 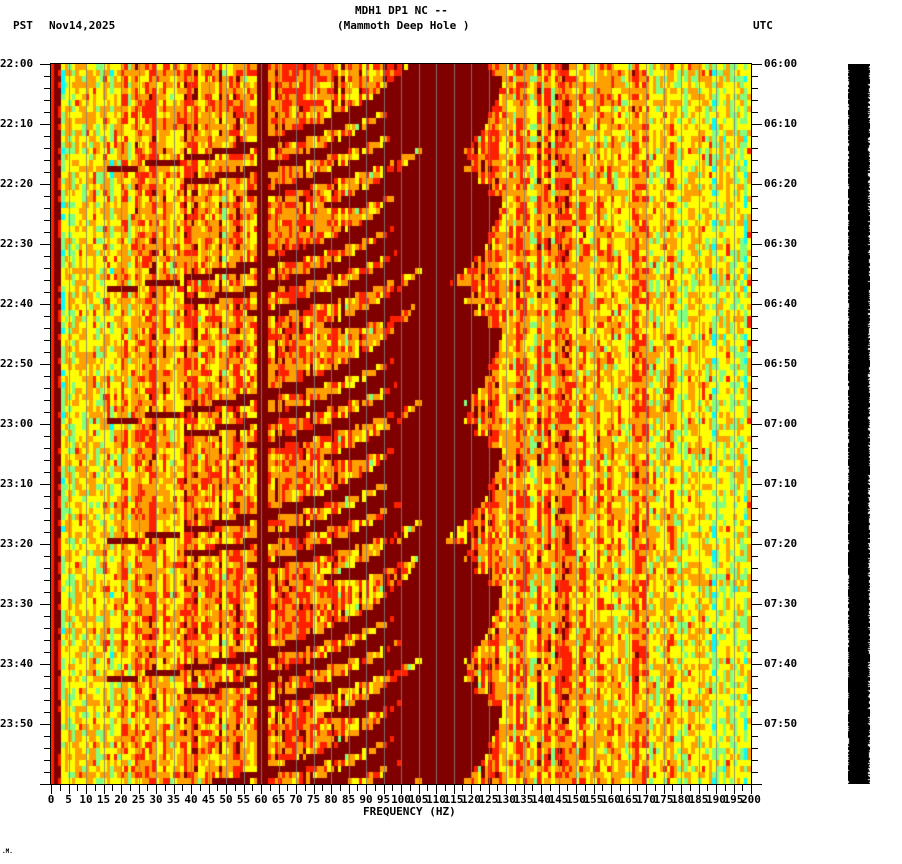 I want to click on y-label-right: 07:00, so click(x=781, y=423).